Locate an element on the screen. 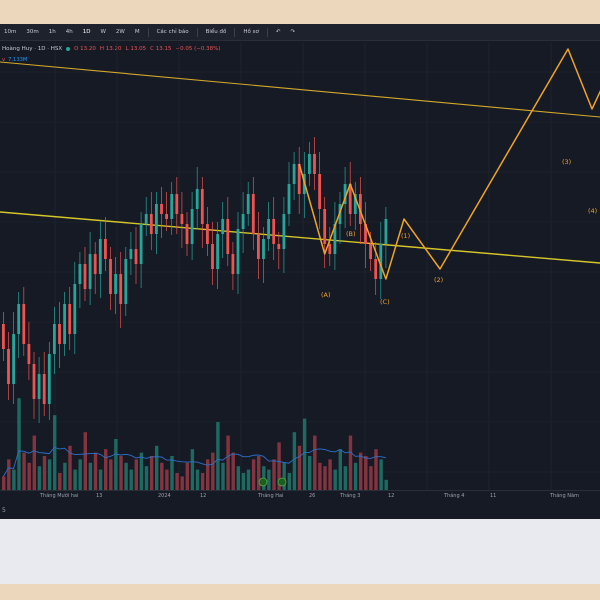 This screenshot has height=600, width=600. volume-indicator-label: v is located at coordinates (4, 60).